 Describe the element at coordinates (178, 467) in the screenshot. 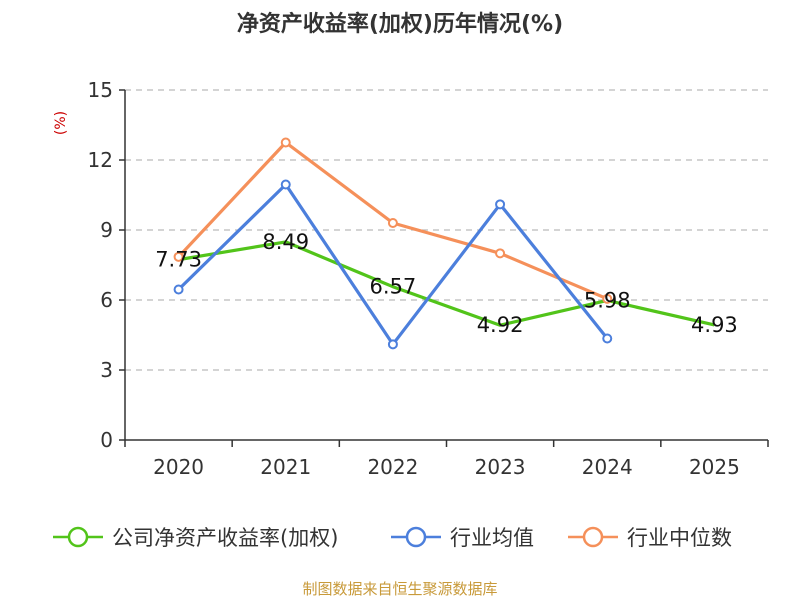

I see `x-tick-label: 2020` at that location.